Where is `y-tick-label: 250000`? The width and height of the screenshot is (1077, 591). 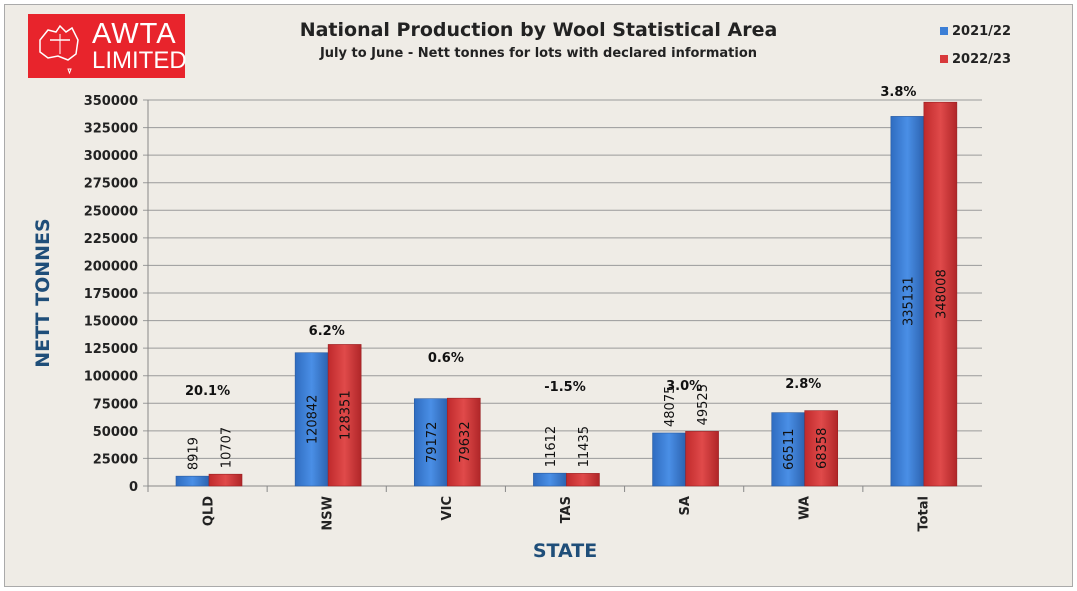
y-tick-label: 250000 is located at coordinates (111, 211).